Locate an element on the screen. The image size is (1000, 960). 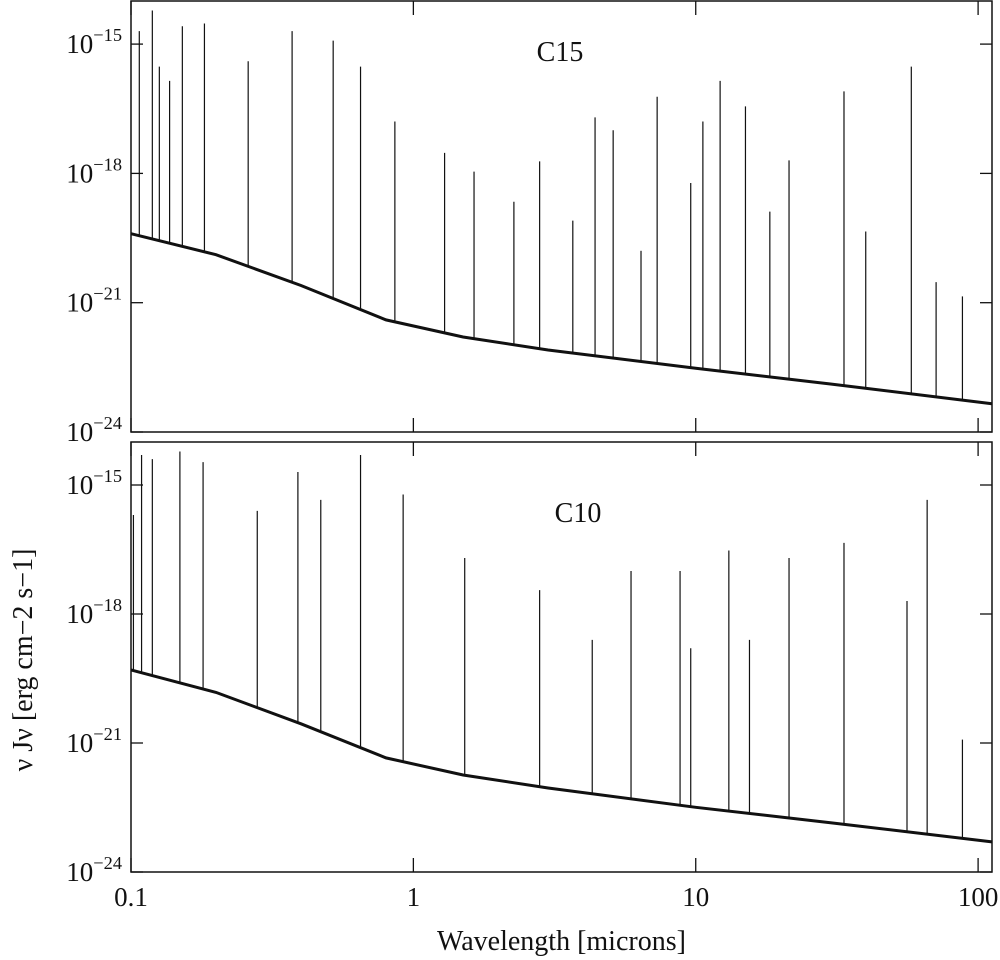
panel-label: C10 is located at coordinates (578, 513).